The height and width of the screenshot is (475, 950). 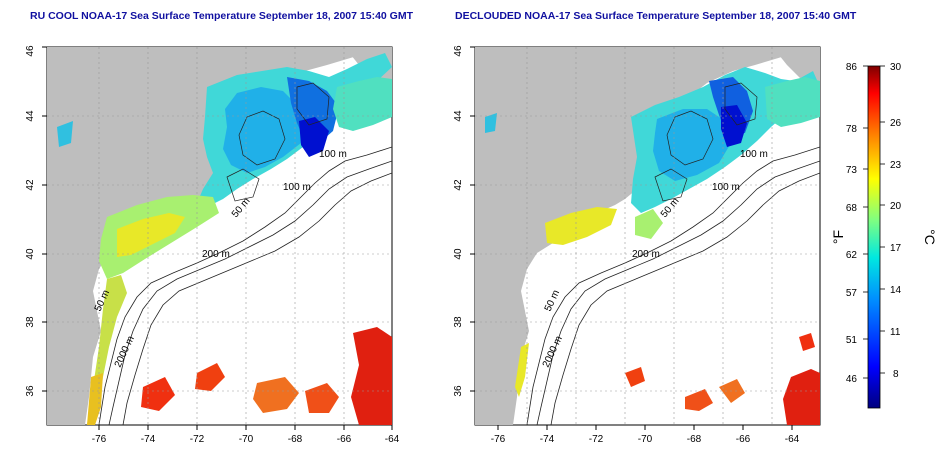 What do you see at coordinates (458, 51) in the screenshot?
I see `right-y-tick: 46` at bounding box center [458, 51].